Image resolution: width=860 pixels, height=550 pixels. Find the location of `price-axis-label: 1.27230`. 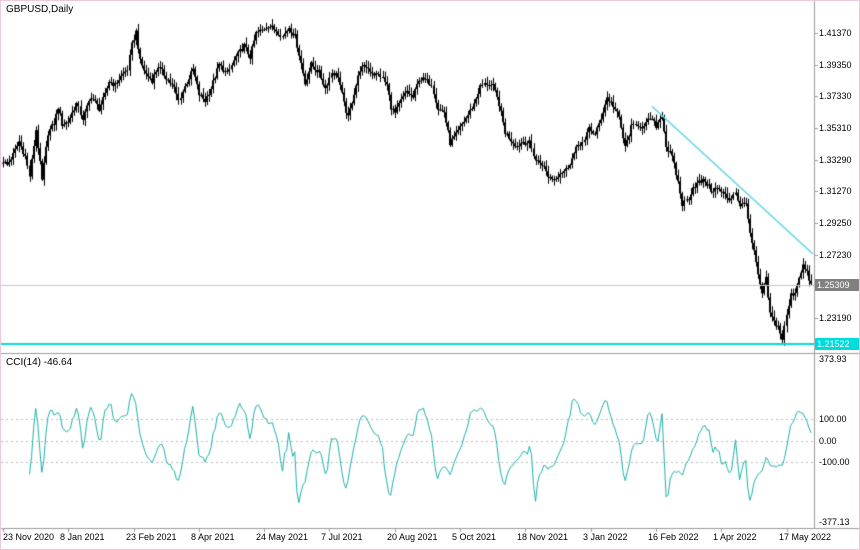

price-axis-label: 1.27230 is located at coordinates (835, 255).